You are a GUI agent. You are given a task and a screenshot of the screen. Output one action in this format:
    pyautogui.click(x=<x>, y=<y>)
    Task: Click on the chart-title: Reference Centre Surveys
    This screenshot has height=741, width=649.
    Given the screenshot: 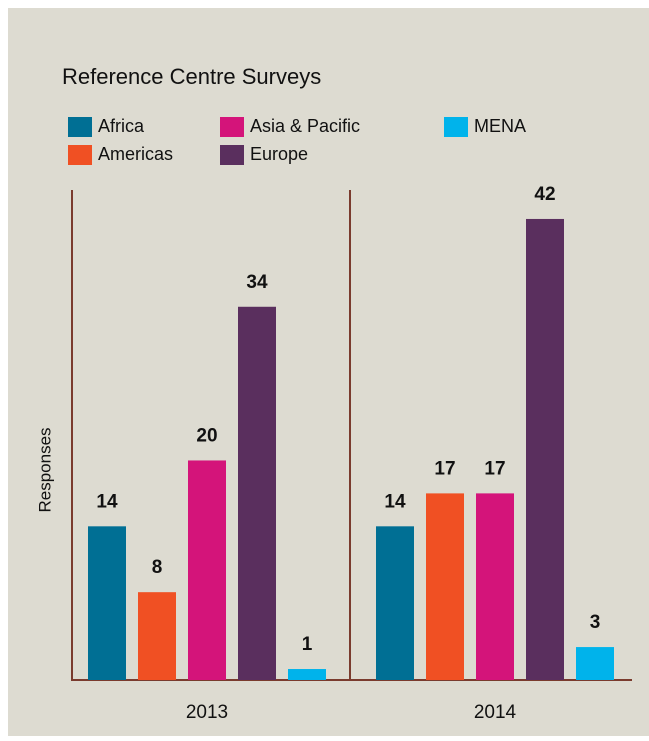 What is the action you would take?
    pyautogui.click(x=191, y=76)
    